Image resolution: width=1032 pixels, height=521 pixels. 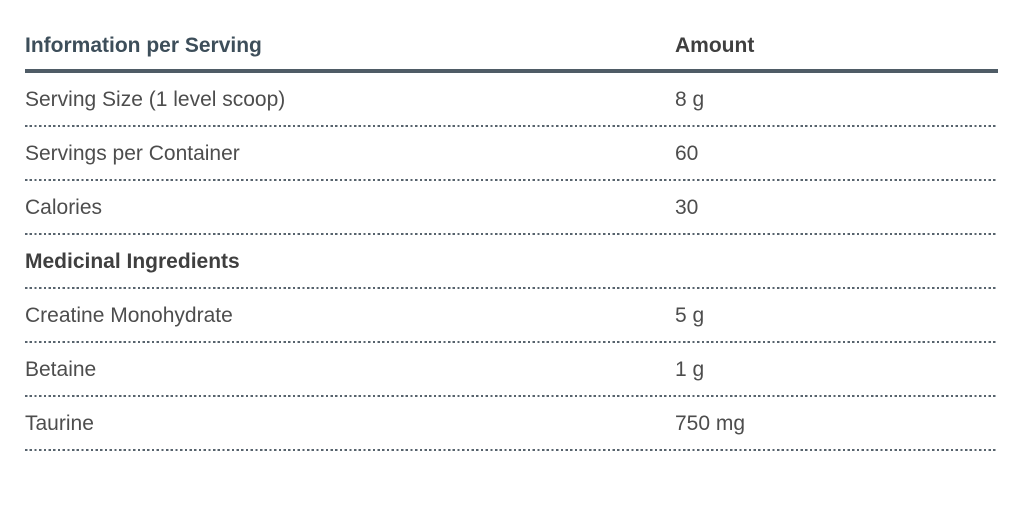 I want to click on row-label: Serving Size (1 level scoop), so click(x=155, y=99).